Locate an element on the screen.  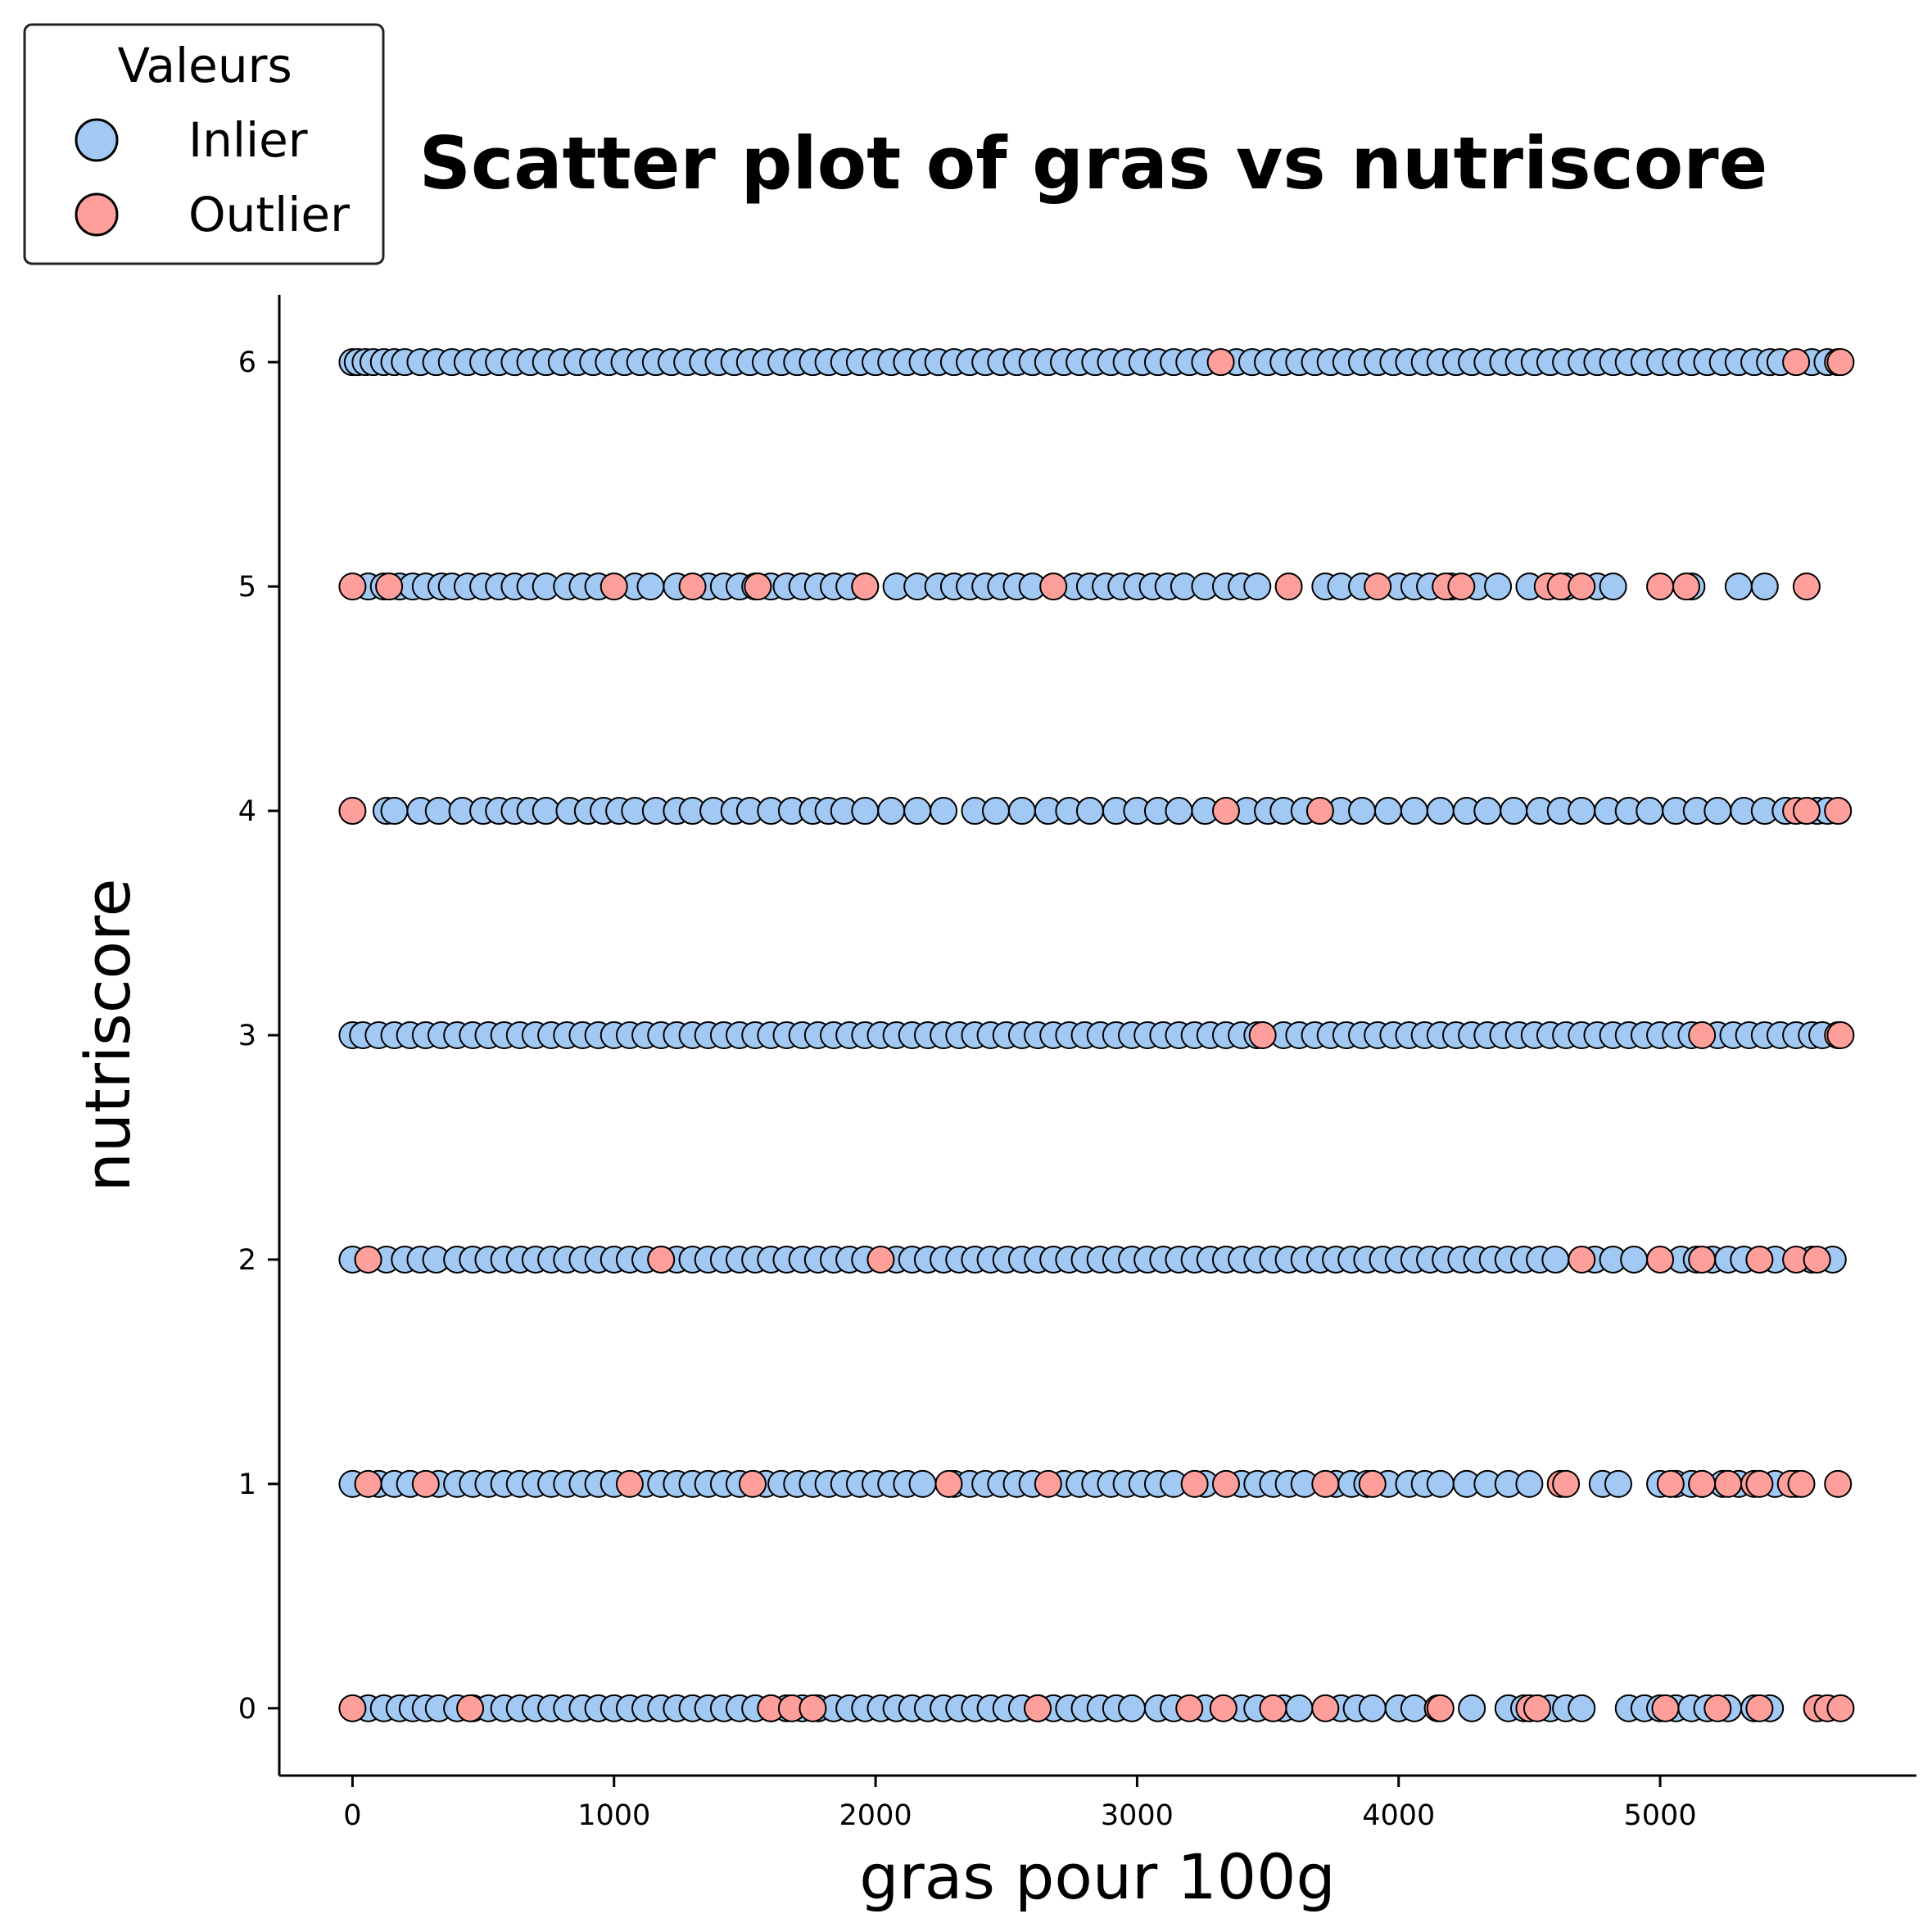
x-tick-label: 2000 is located at coordinates (876, 1815).